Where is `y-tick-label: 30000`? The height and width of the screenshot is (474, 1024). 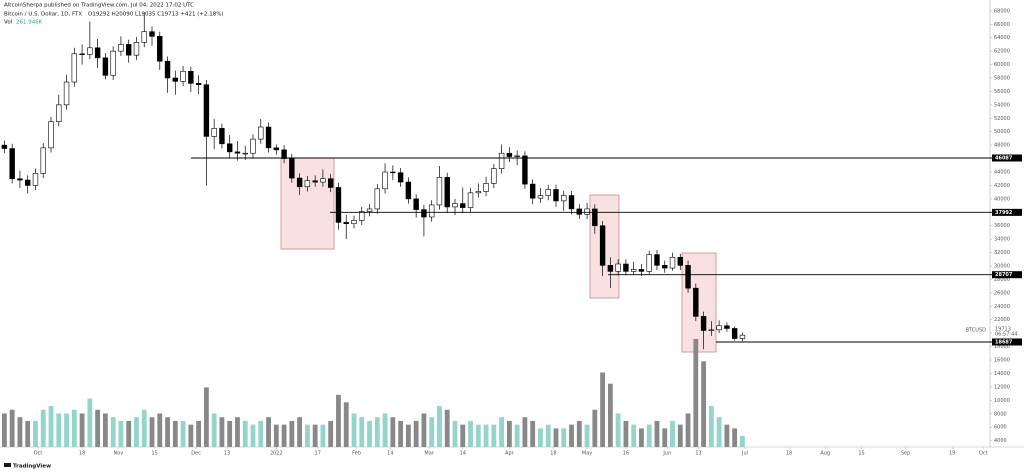
y-tick-label: 30000 is located at coordinates (1002, 267).